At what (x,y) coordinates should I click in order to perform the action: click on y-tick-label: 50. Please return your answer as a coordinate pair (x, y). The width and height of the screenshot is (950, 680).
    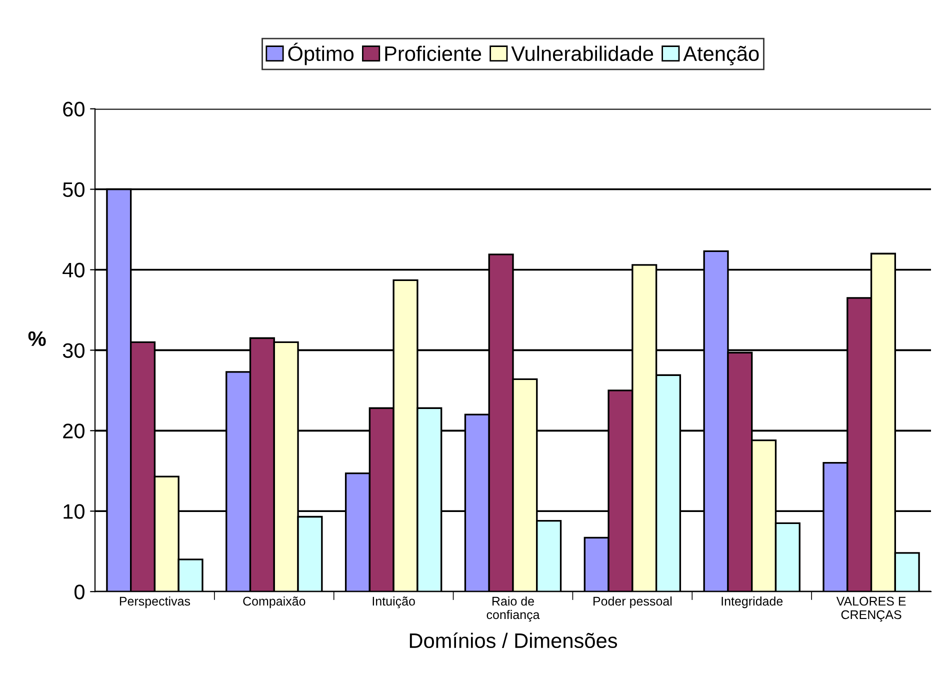
    Looking at the image, I should click on (73, 190).